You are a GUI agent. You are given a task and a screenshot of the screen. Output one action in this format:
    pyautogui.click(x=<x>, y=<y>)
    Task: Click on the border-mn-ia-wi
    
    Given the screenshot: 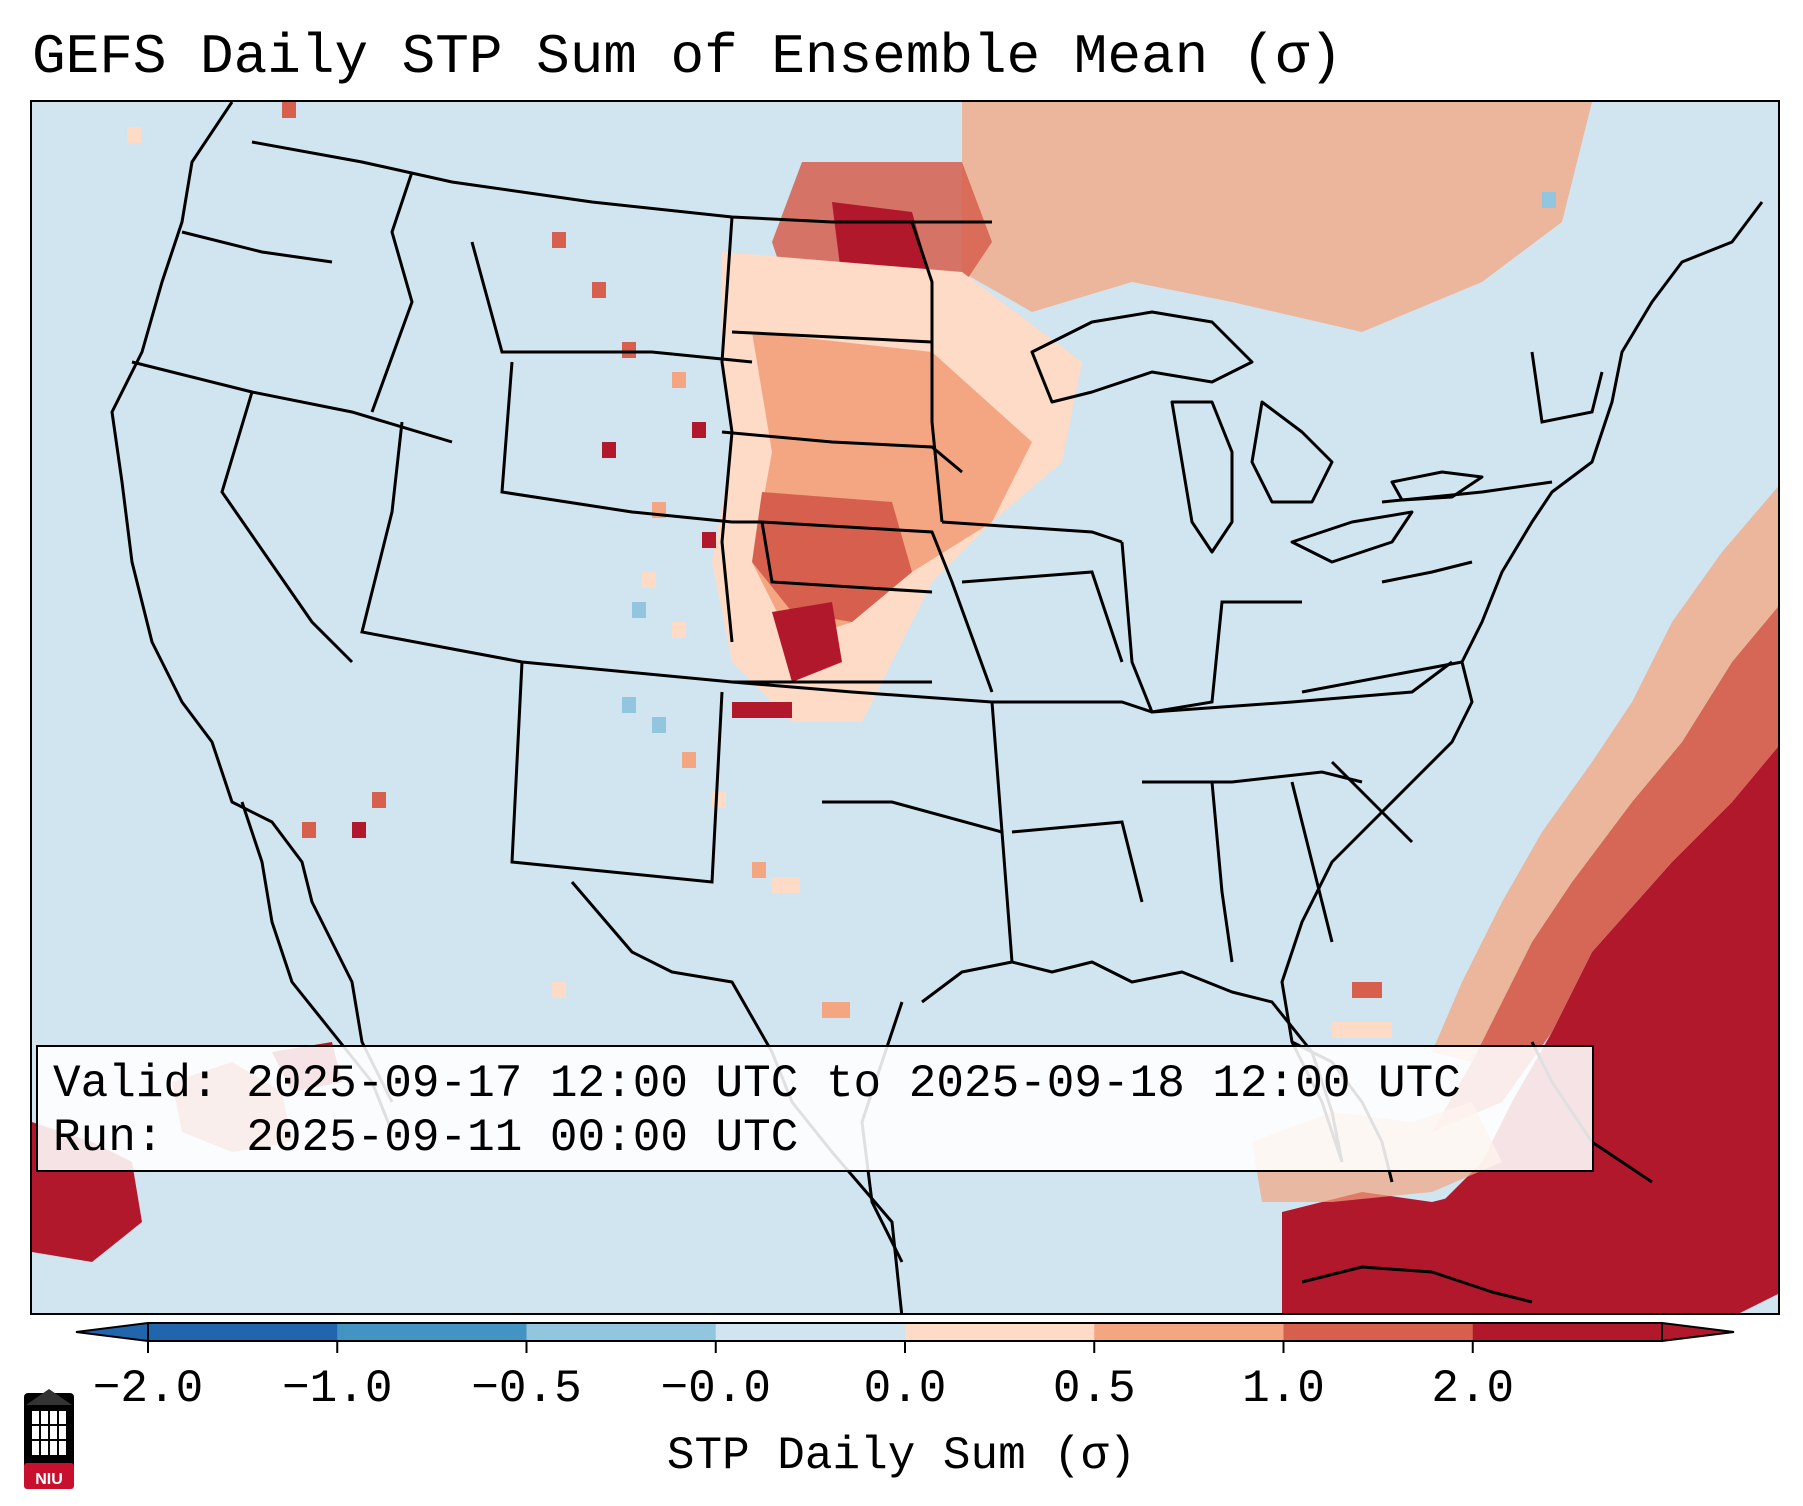 What is the action you would take?
    pyautogui.click(x=1032, y=532)
    